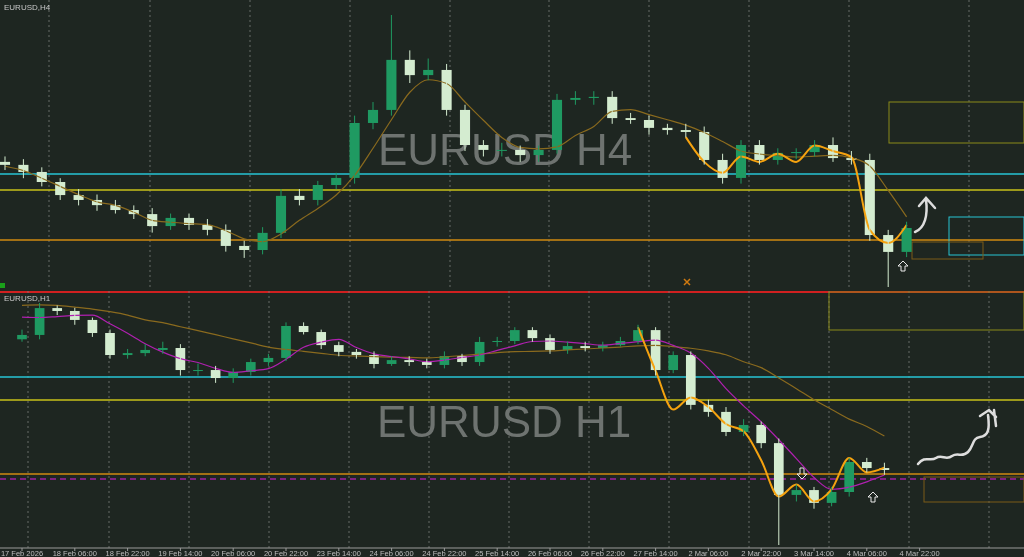 Image resolution: width=1024 pixels, height=557 pixels. I want to click on chart-title: EURUSD,H4, so click(27, 7).